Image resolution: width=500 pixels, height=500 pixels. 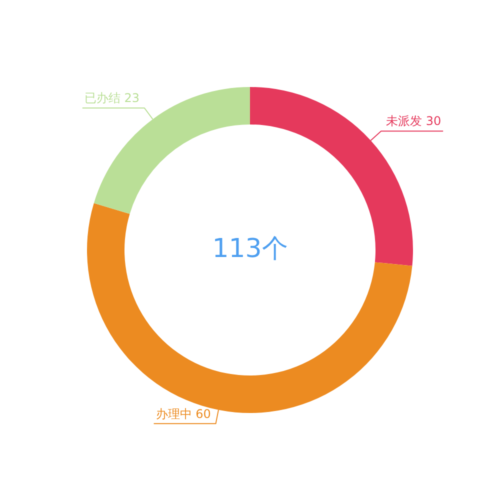 I want to click on data-label: 30, so click(x=434, y=121).